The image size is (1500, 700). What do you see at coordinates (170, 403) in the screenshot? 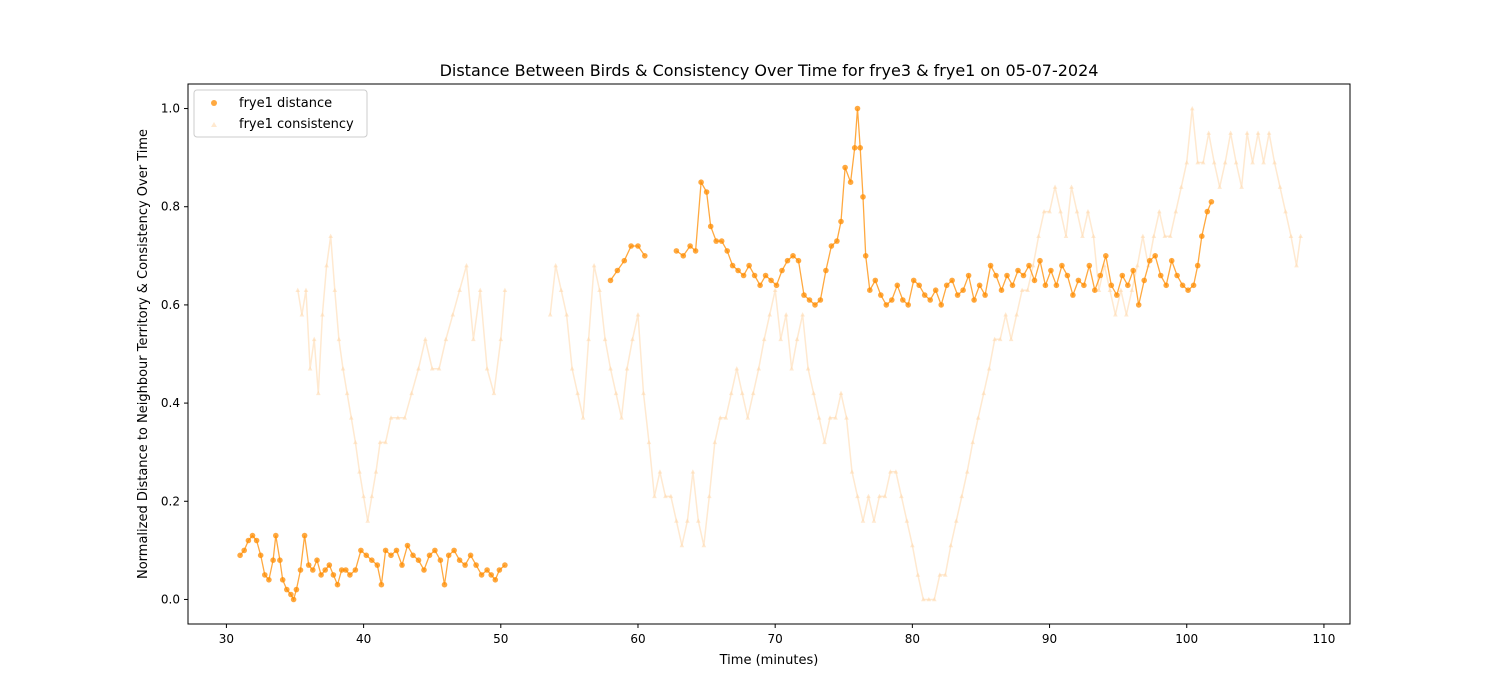
I see `y-tick-label: 0.4` at bounding box center [170, 403].